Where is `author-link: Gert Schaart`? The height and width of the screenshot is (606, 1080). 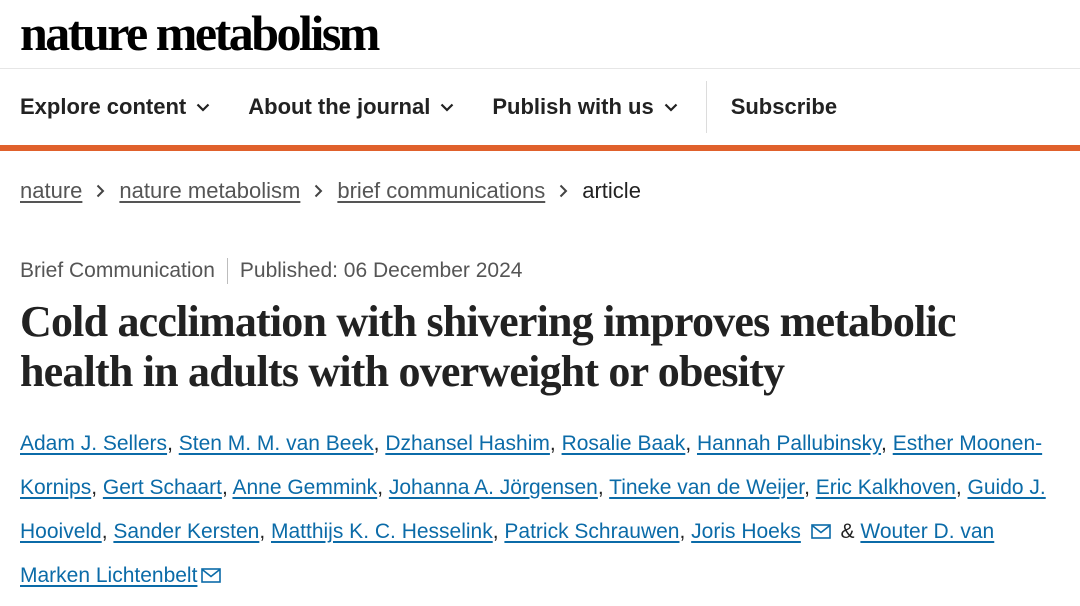 author-link: Gert Schaart is located at coordinates (162, 487).